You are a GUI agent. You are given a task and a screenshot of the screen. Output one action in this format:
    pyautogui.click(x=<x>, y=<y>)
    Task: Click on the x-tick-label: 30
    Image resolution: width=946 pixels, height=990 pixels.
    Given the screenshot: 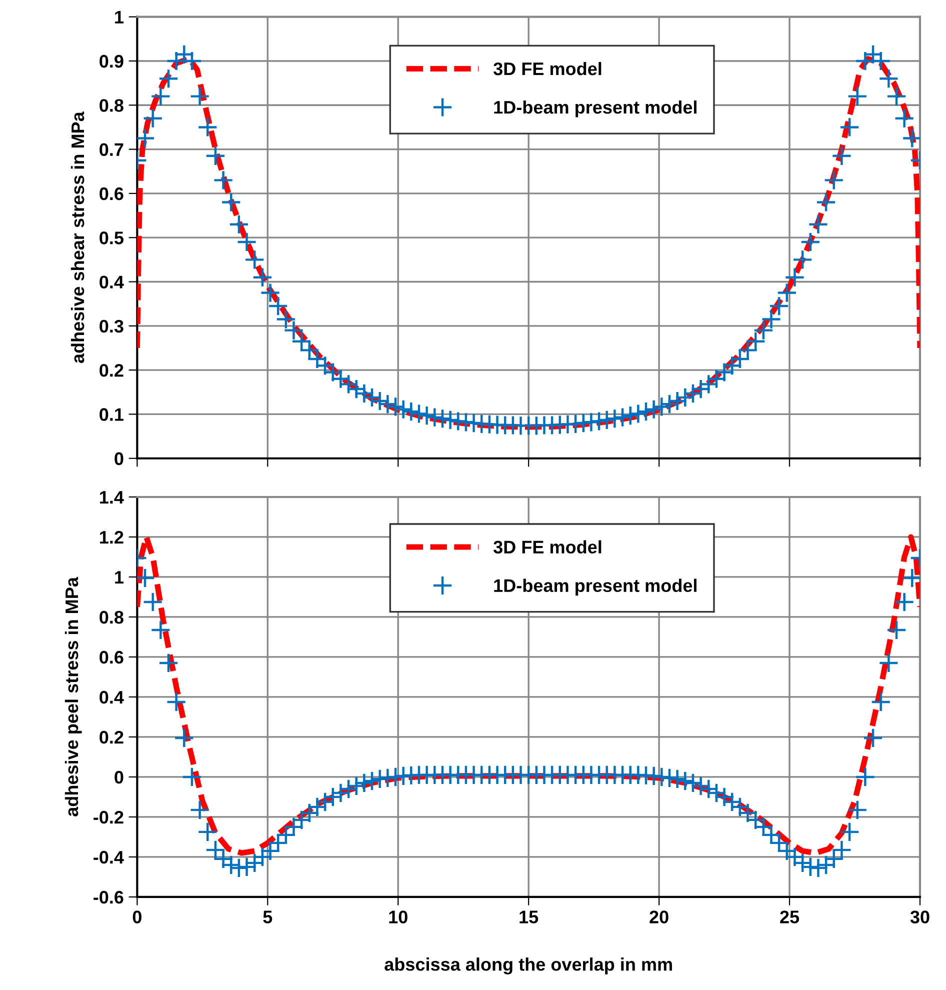 What is the action you would take?
    pyautogui.click(x=920, y=917)
    